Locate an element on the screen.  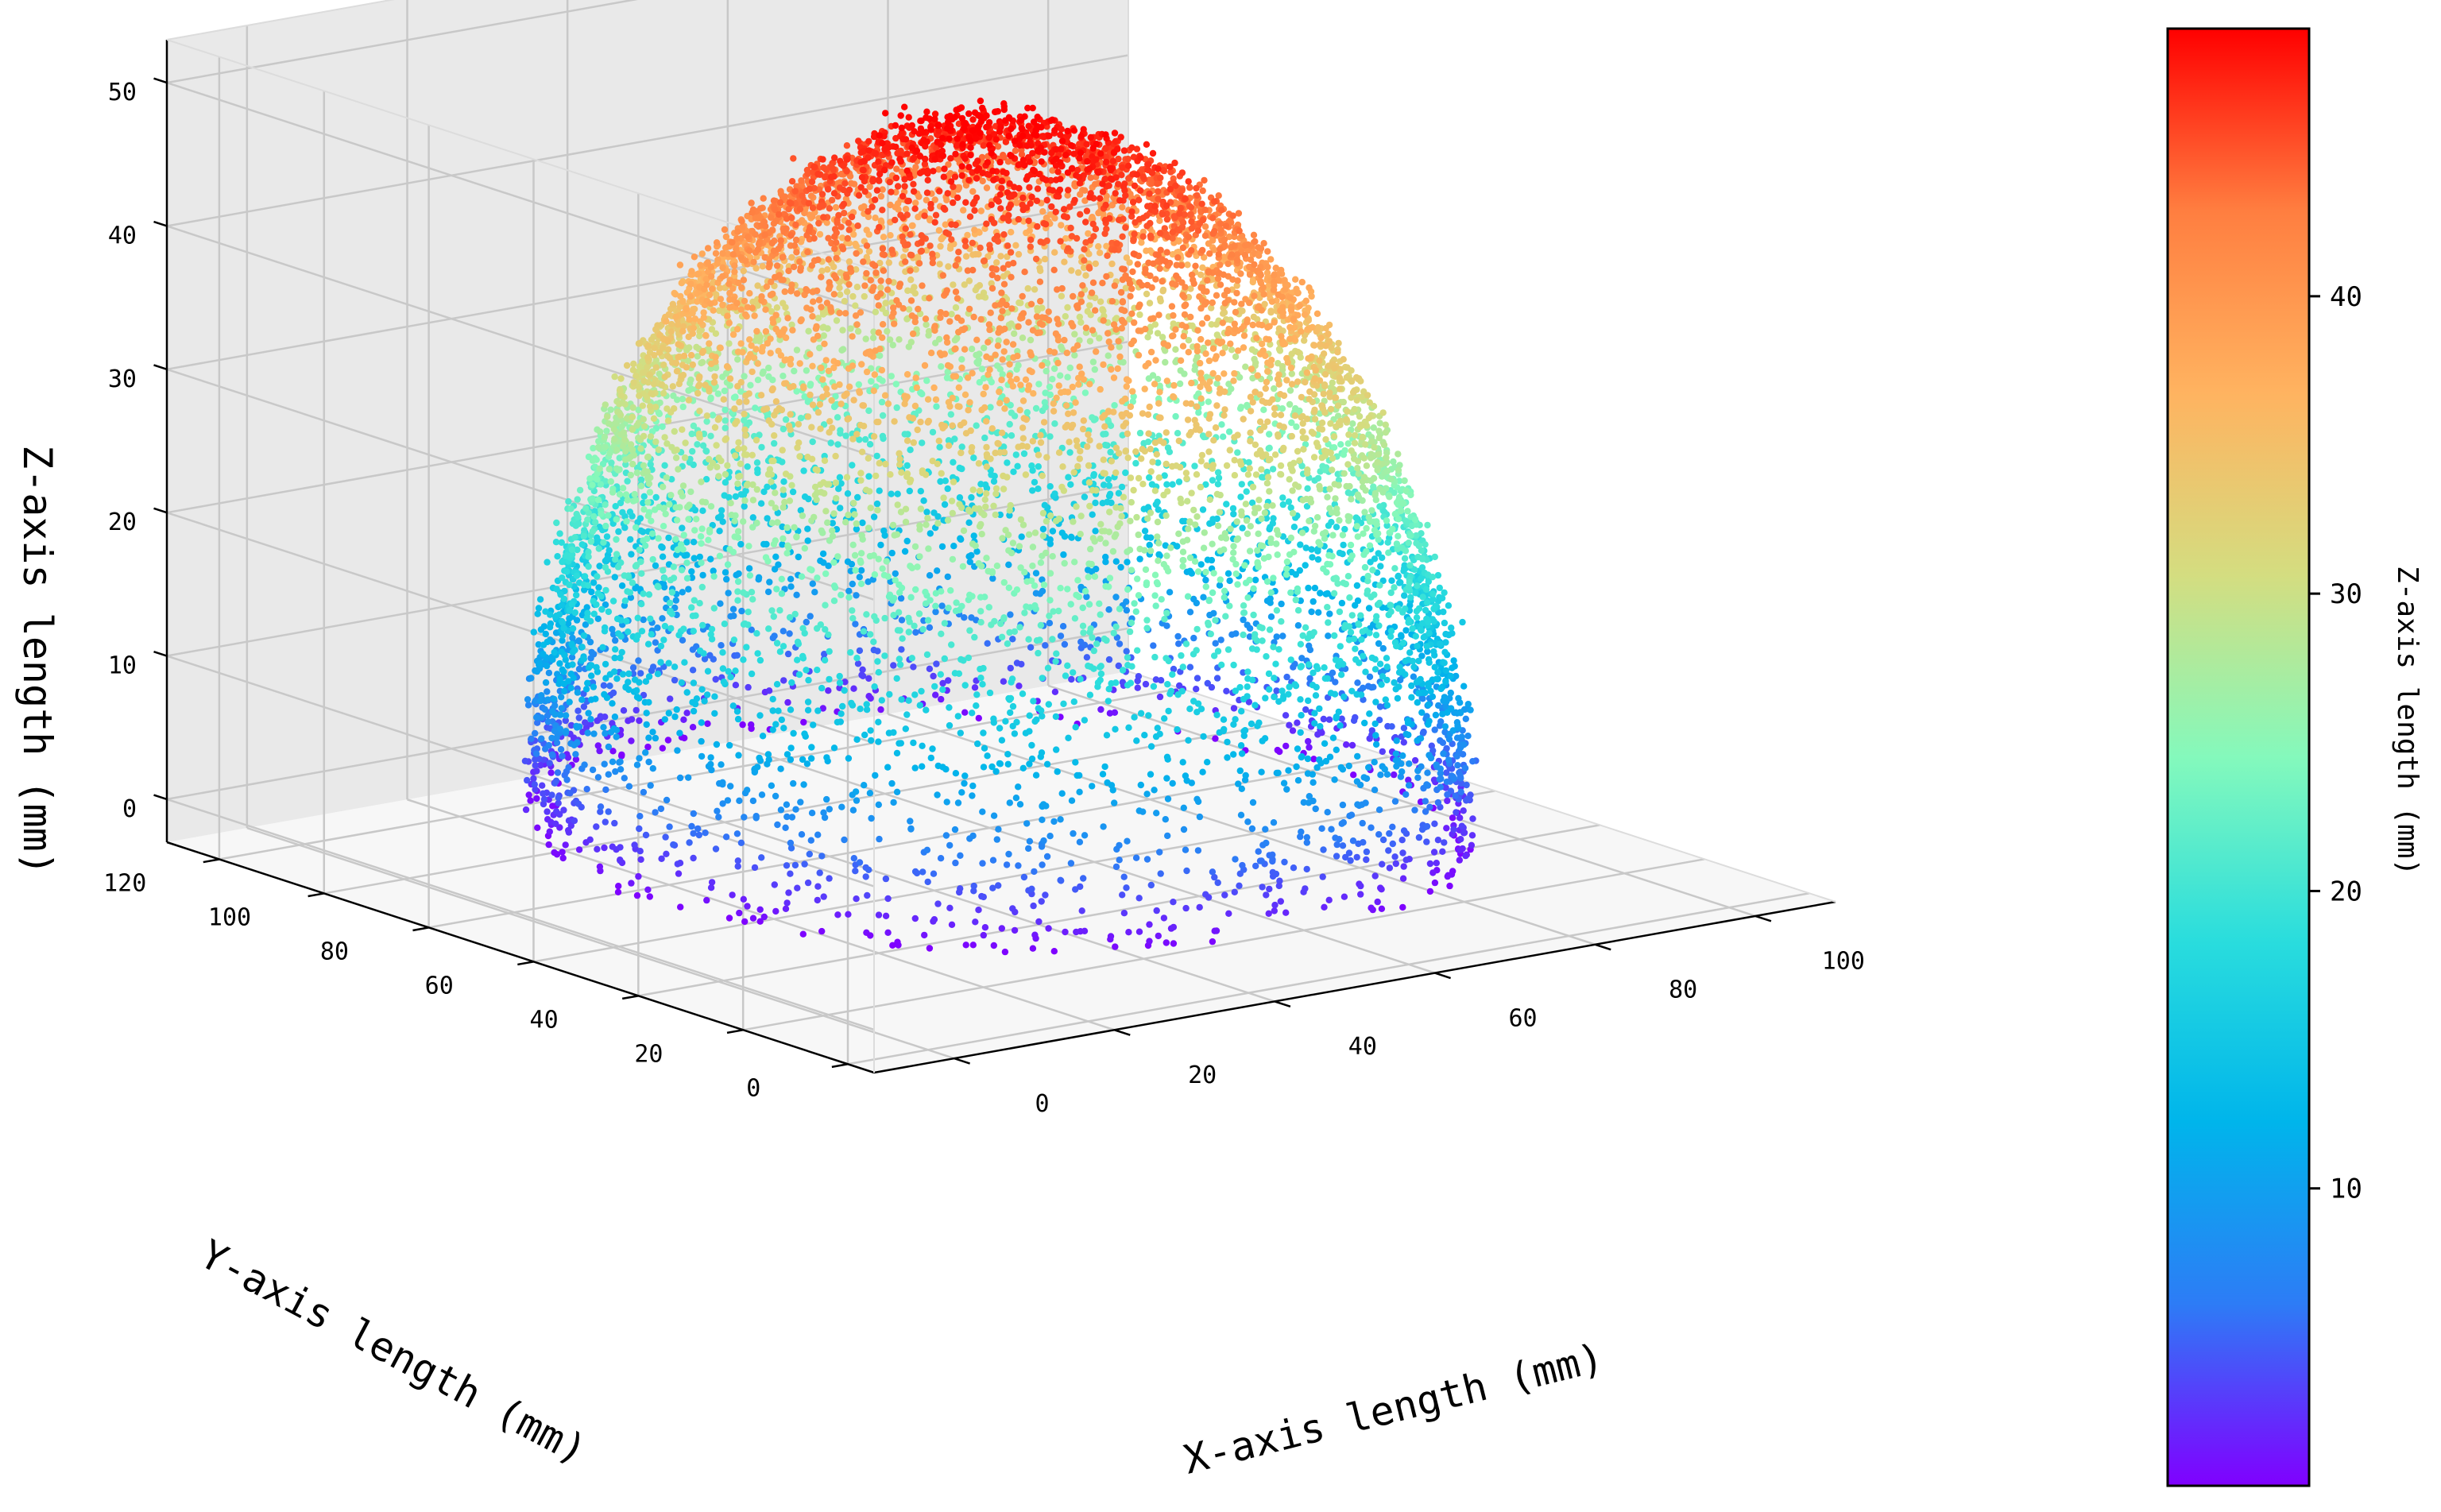
y-grid-floor is located at coordinates (804, 808).